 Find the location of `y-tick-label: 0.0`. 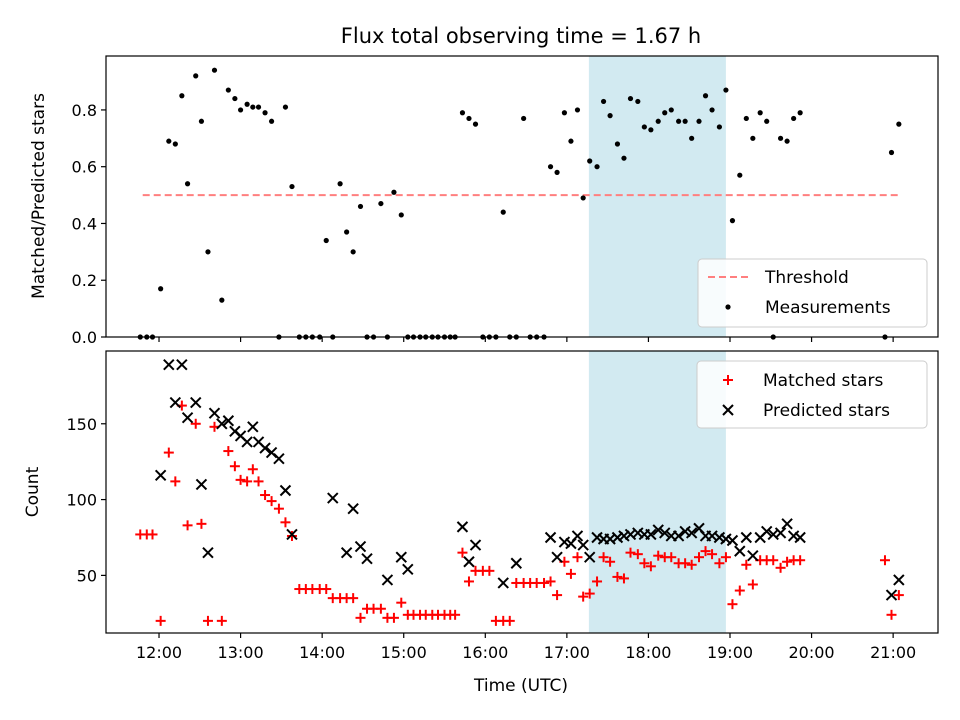

y-tick-label: 0.0 is located at coordinates (84, 337).